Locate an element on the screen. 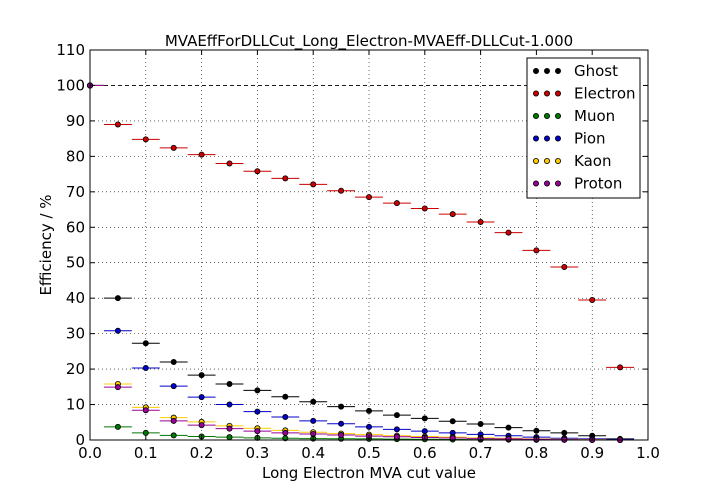  x-tick-label: 0.7 is located at coordinates (481, 453).